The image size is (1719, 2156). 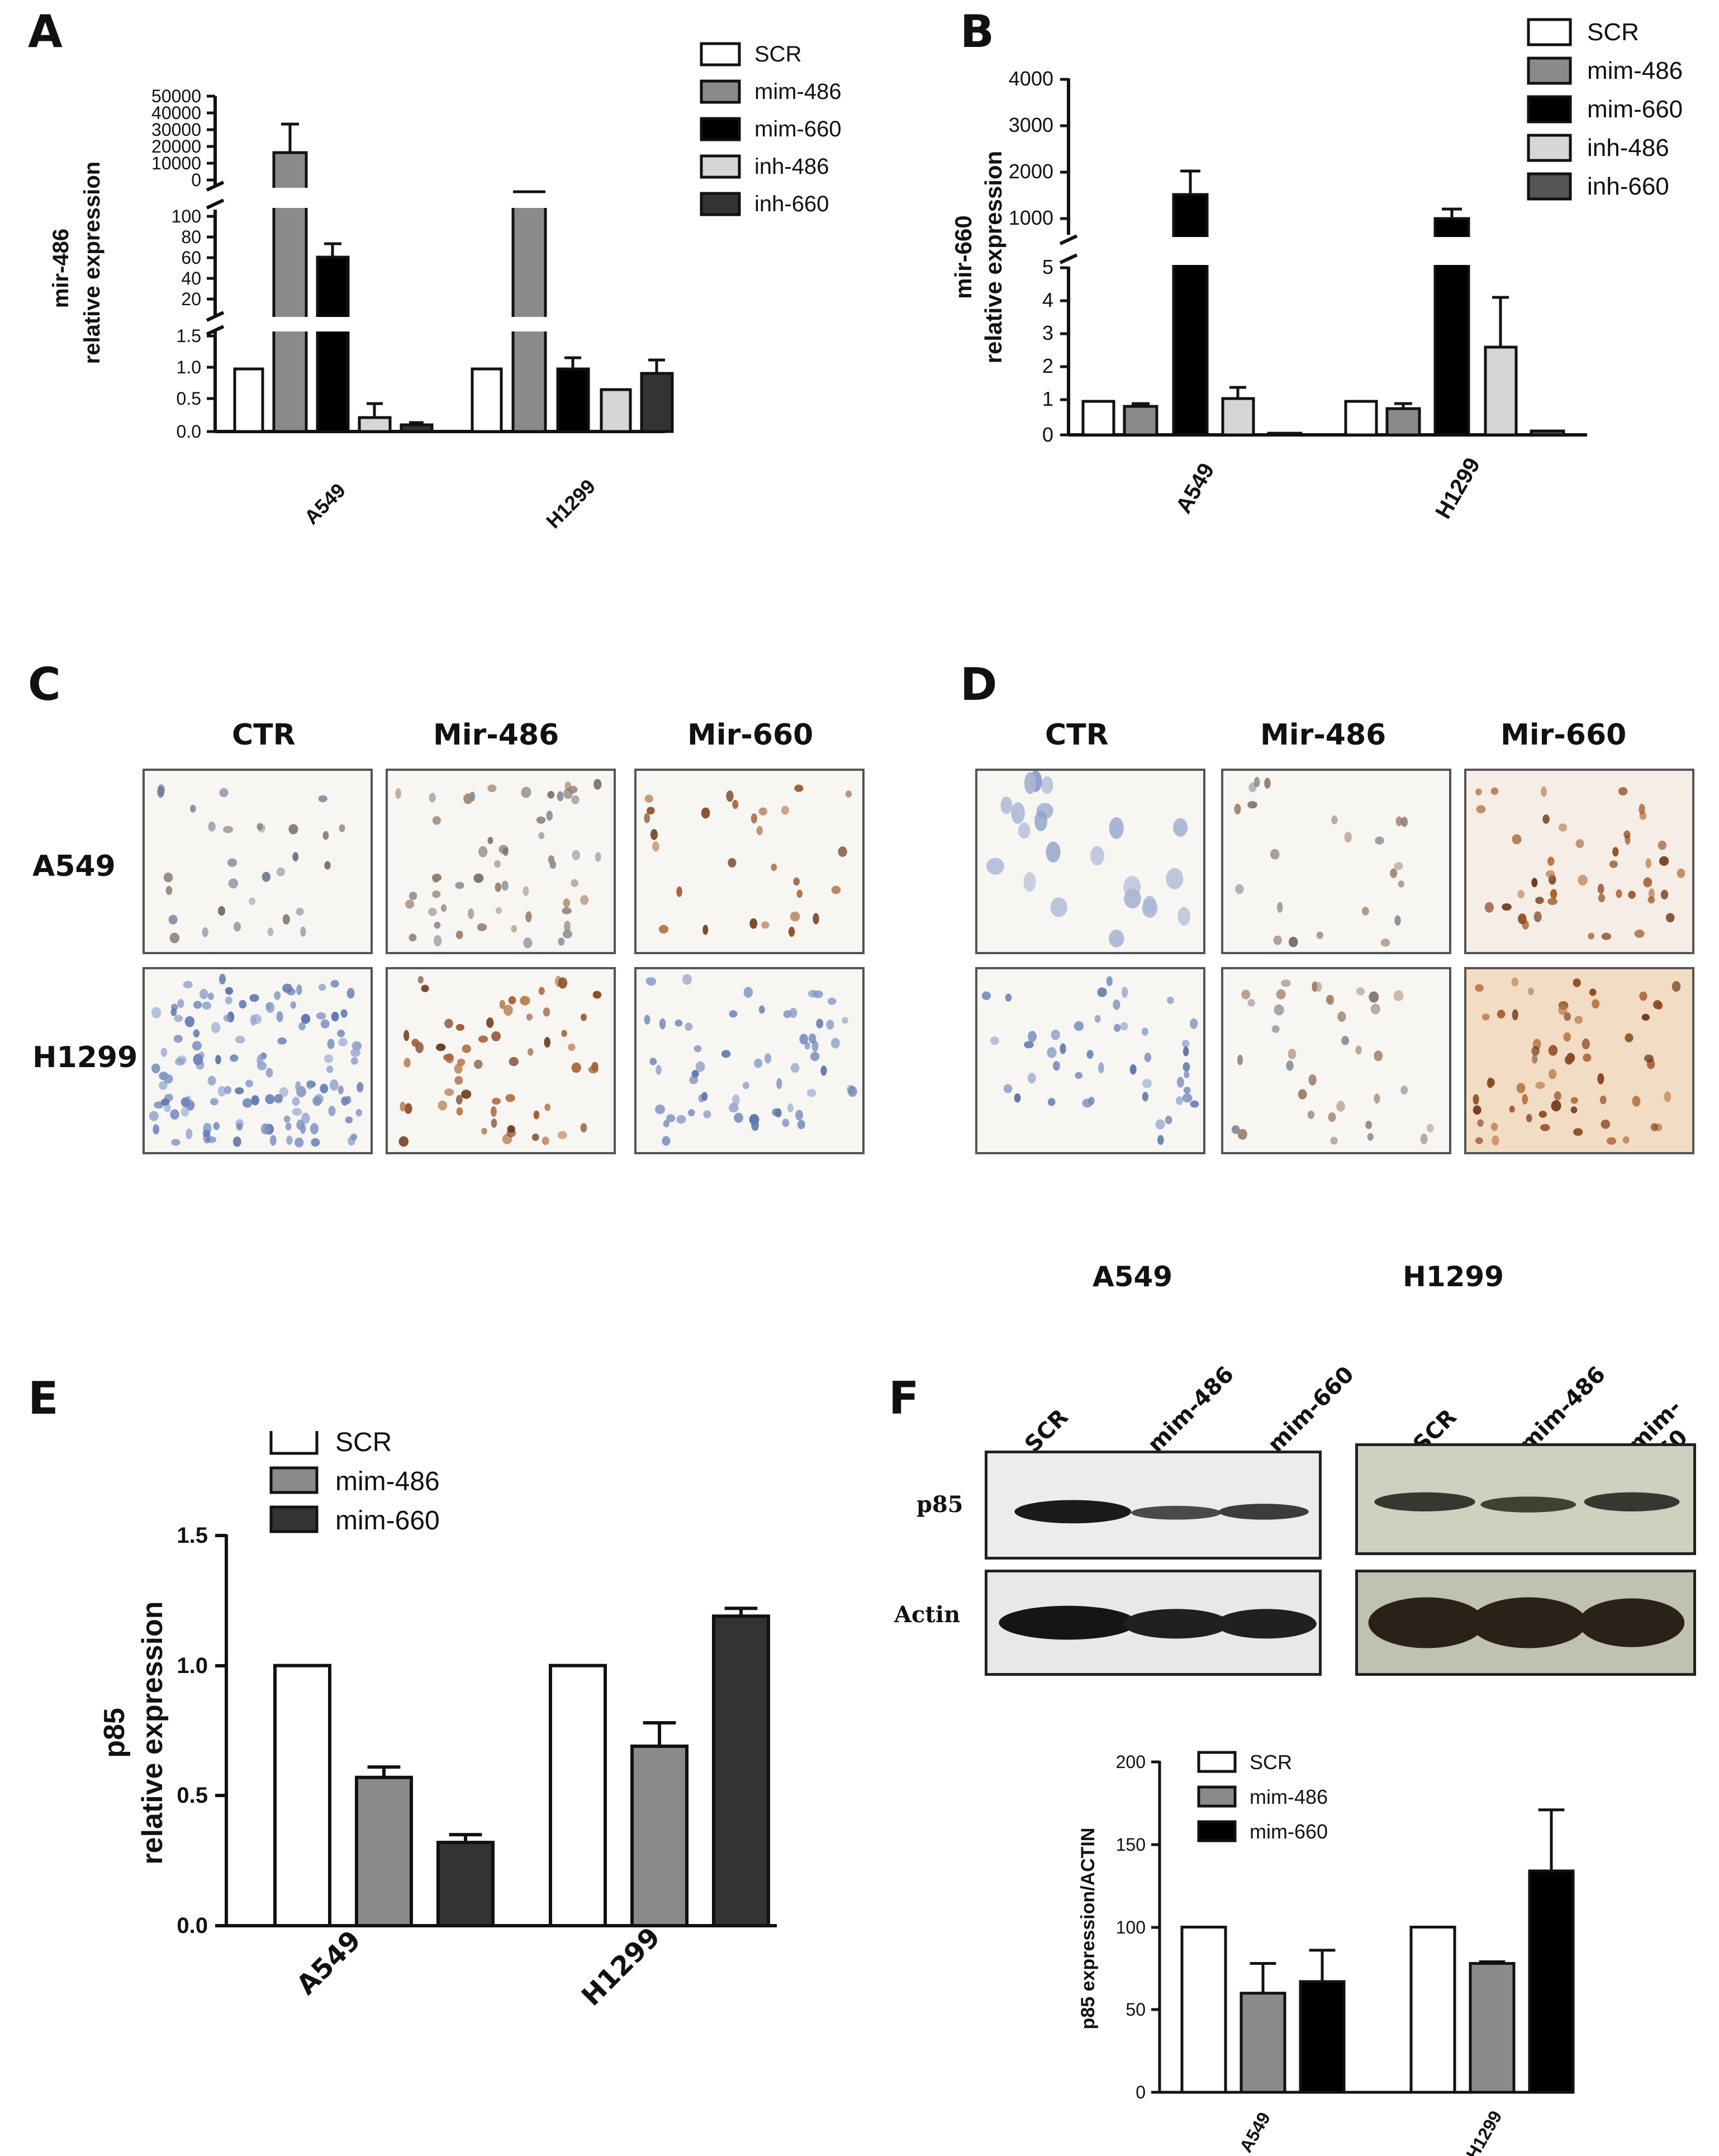 What do you see at coordinates (1579, 861) in the screenshot?
I see `micrograph-d-a549-mir660` at bounding box center [1579, 861].